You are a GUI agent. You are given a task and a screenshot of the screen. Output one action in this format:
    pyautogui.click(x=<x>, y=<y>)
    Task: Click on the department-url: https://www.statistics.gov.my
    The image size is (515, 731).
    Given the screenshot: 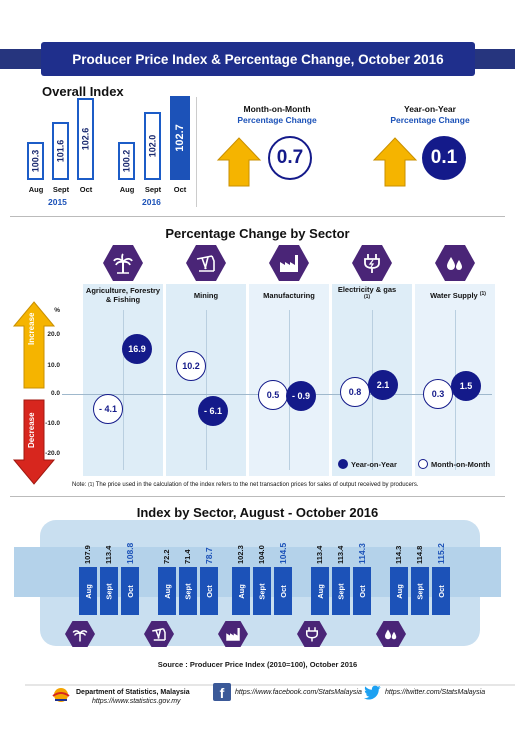 What is the action you would take?
    pyautogui.click(x=136, y=701)
    